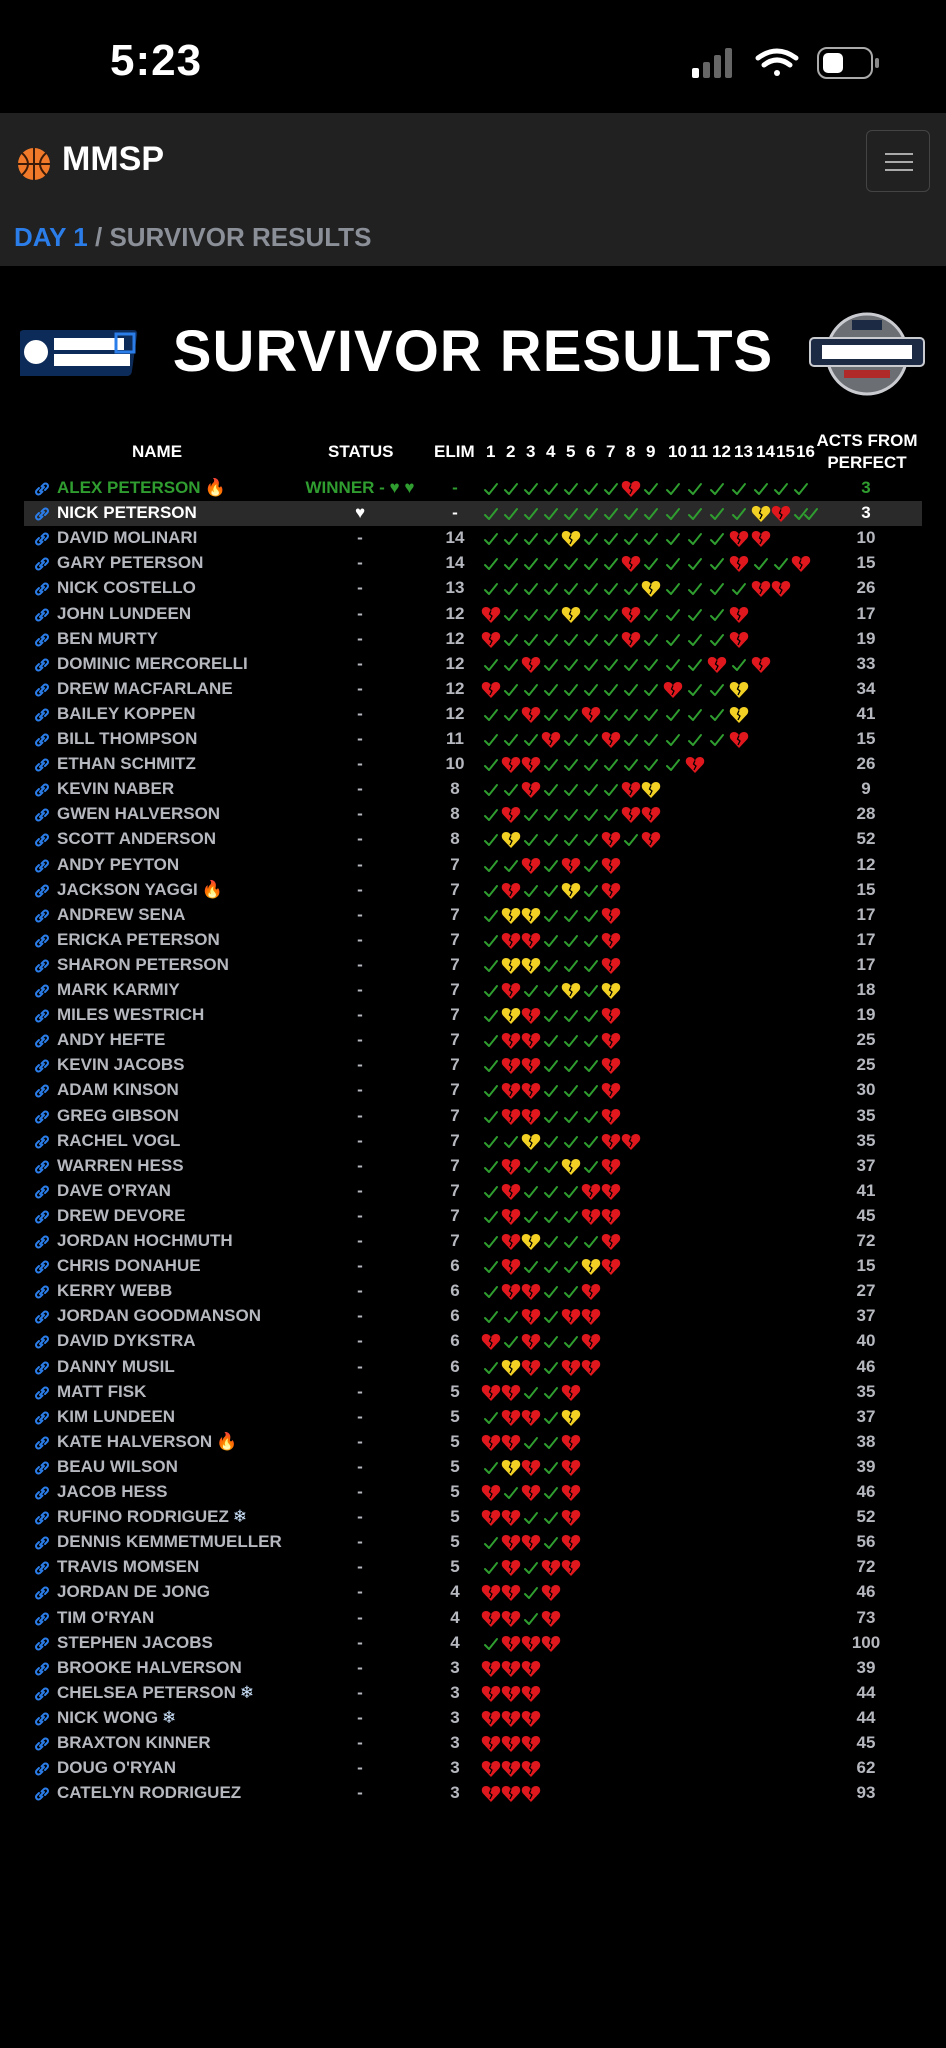 This screenshot has height=2048, width=946. Describe the element at coordinates (102, 1391) in the screenshot. I see `player-name: MATT FISK` at that location.